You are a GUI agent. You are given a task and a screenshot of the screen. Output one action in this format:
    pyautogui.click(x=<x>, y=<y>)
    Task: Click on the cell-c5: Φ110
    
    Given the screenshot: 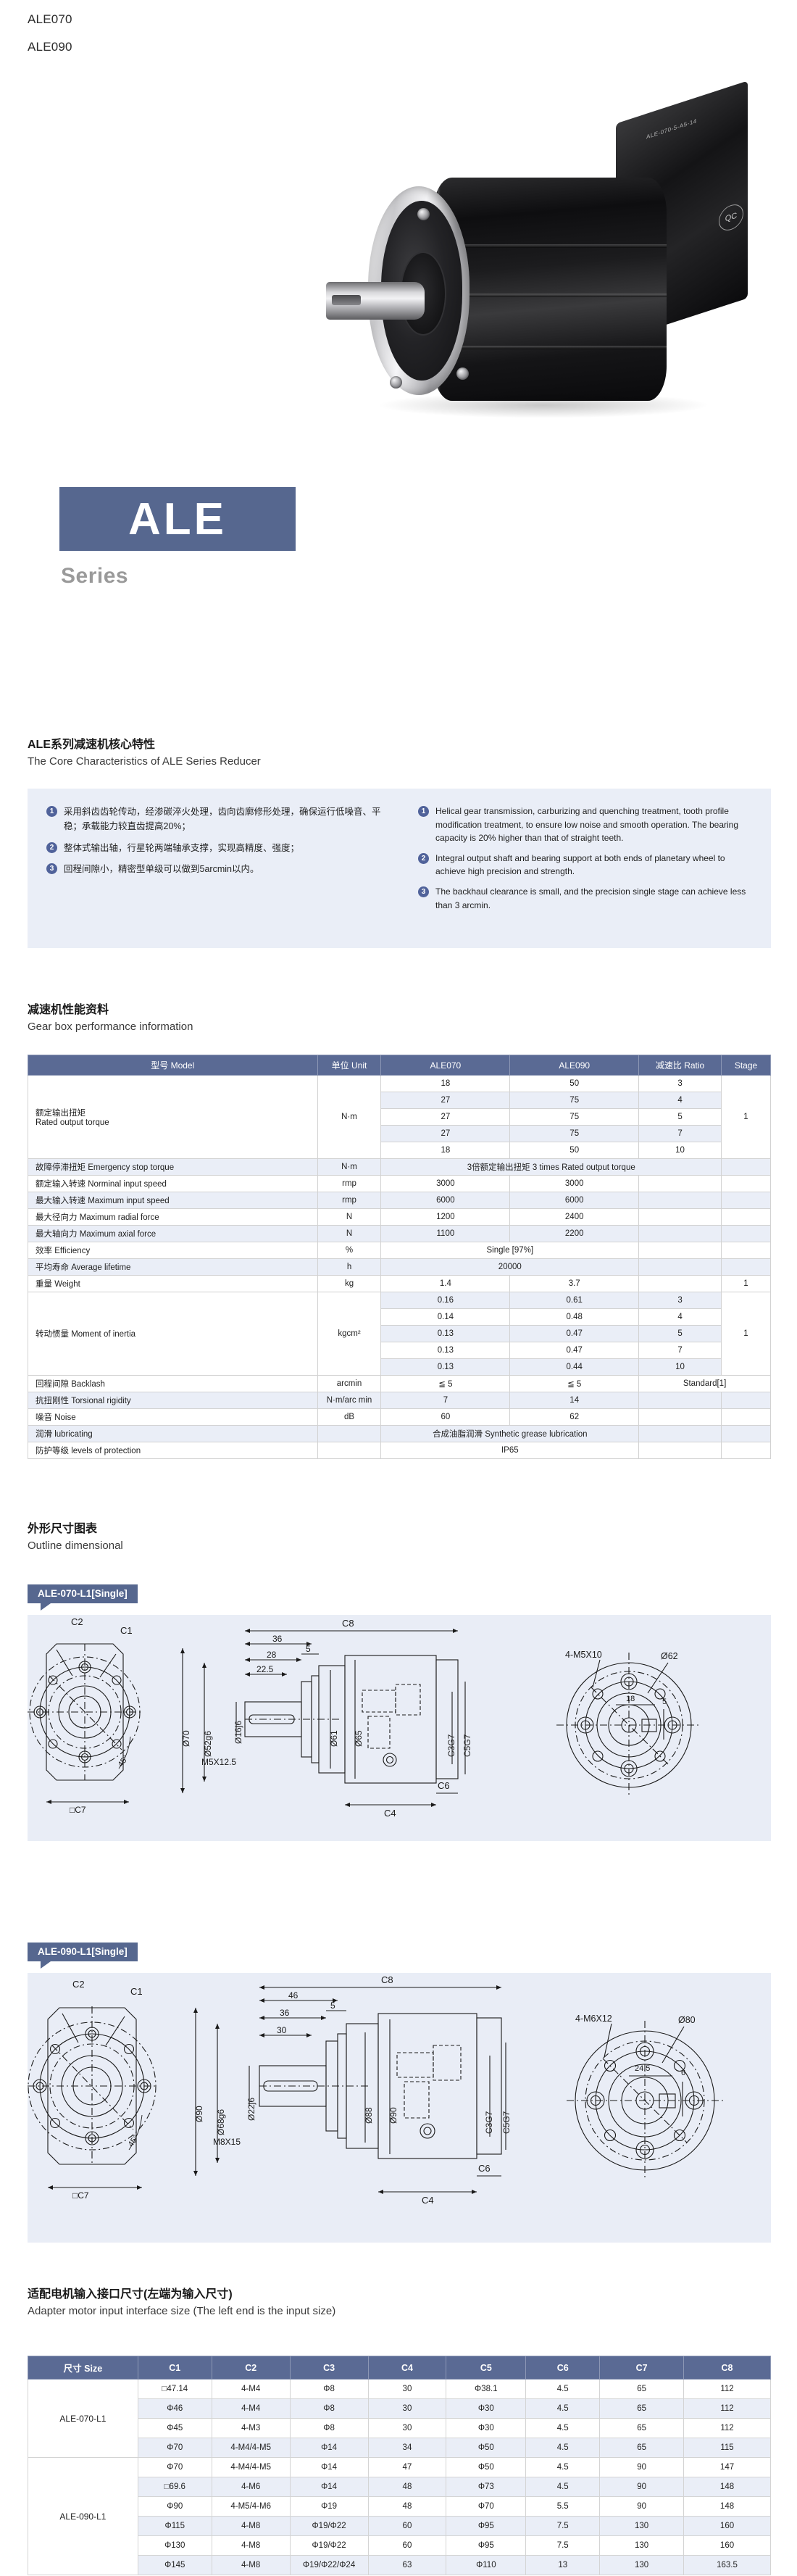 What is the action you would take?
    pyautogui.click(x=486, y=2565)
    